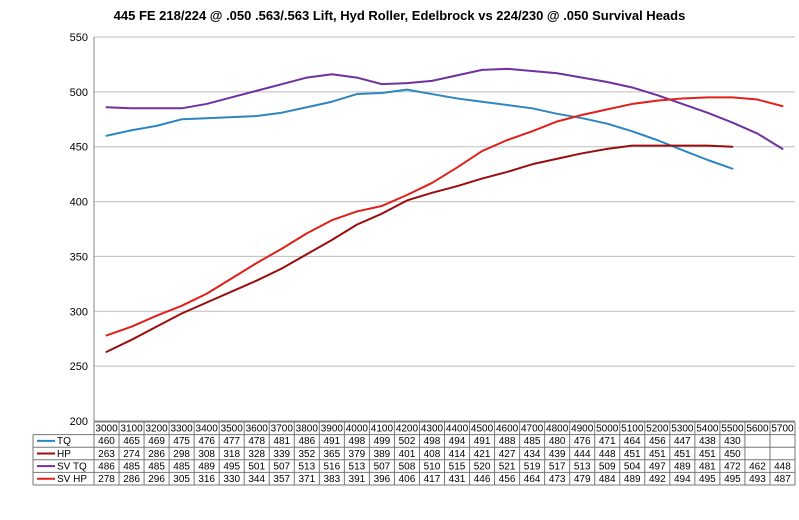 Image resolution: width=799 pixels, height=520 pixels. I want to click on data-label: 521, so click(507, 466).